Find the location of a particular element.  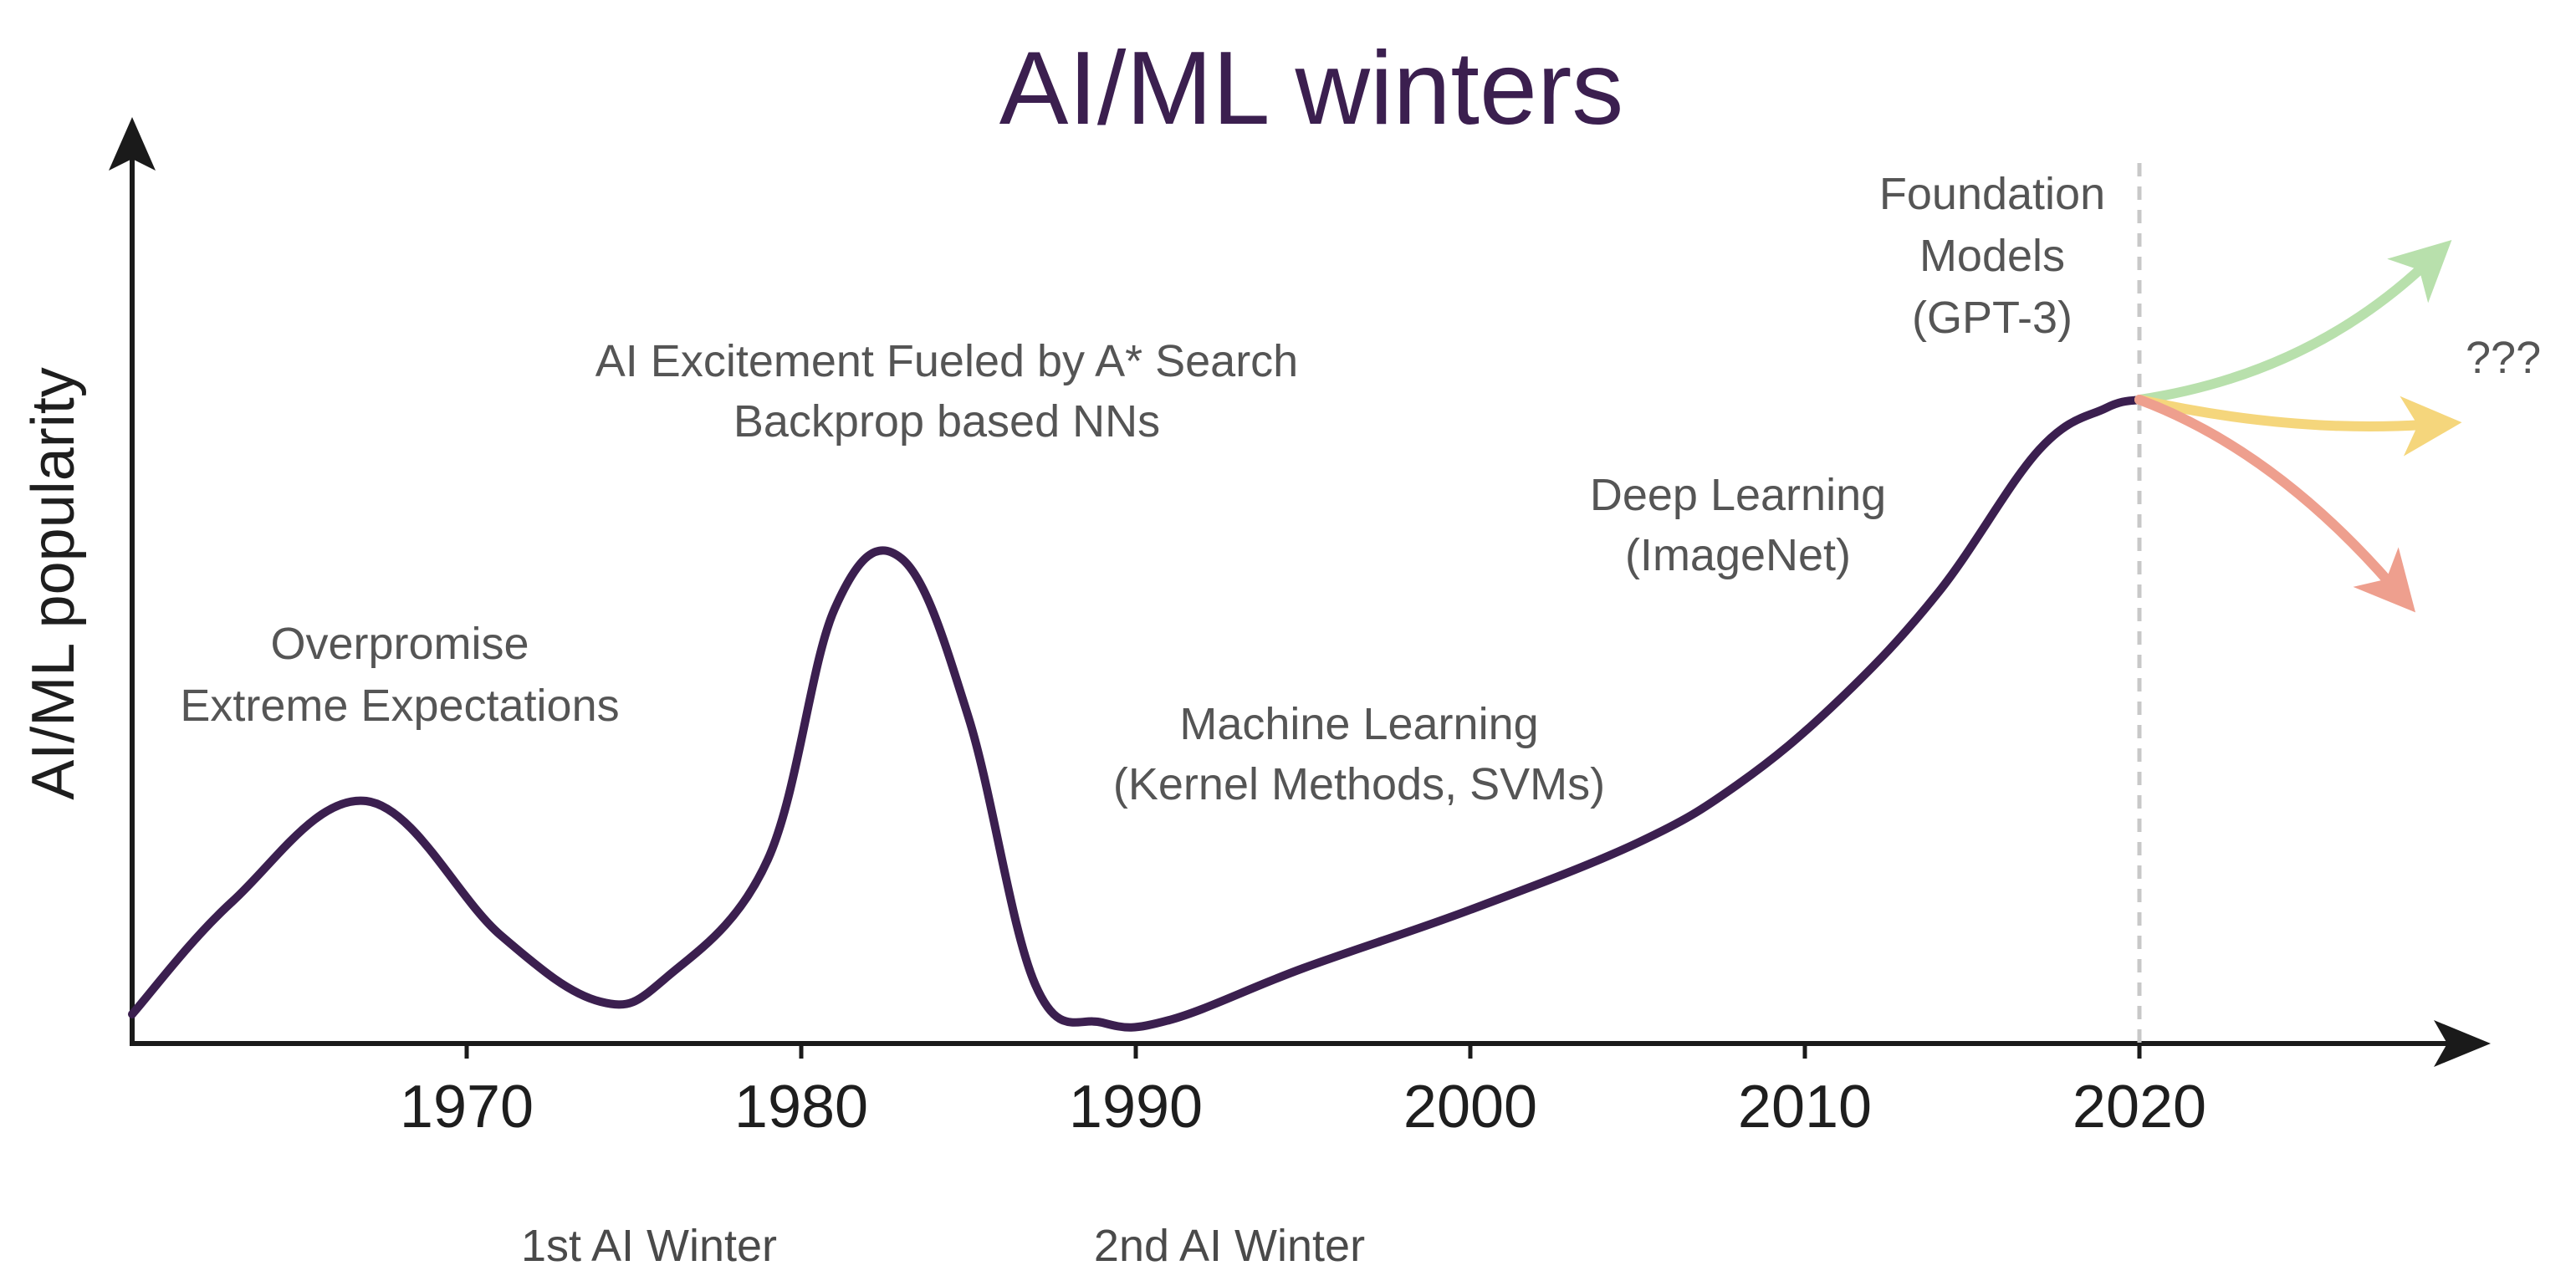

x-axis-ticks: 1970 1980 1990 2000 2010 2020 is located at coordinates (1303, 1092).